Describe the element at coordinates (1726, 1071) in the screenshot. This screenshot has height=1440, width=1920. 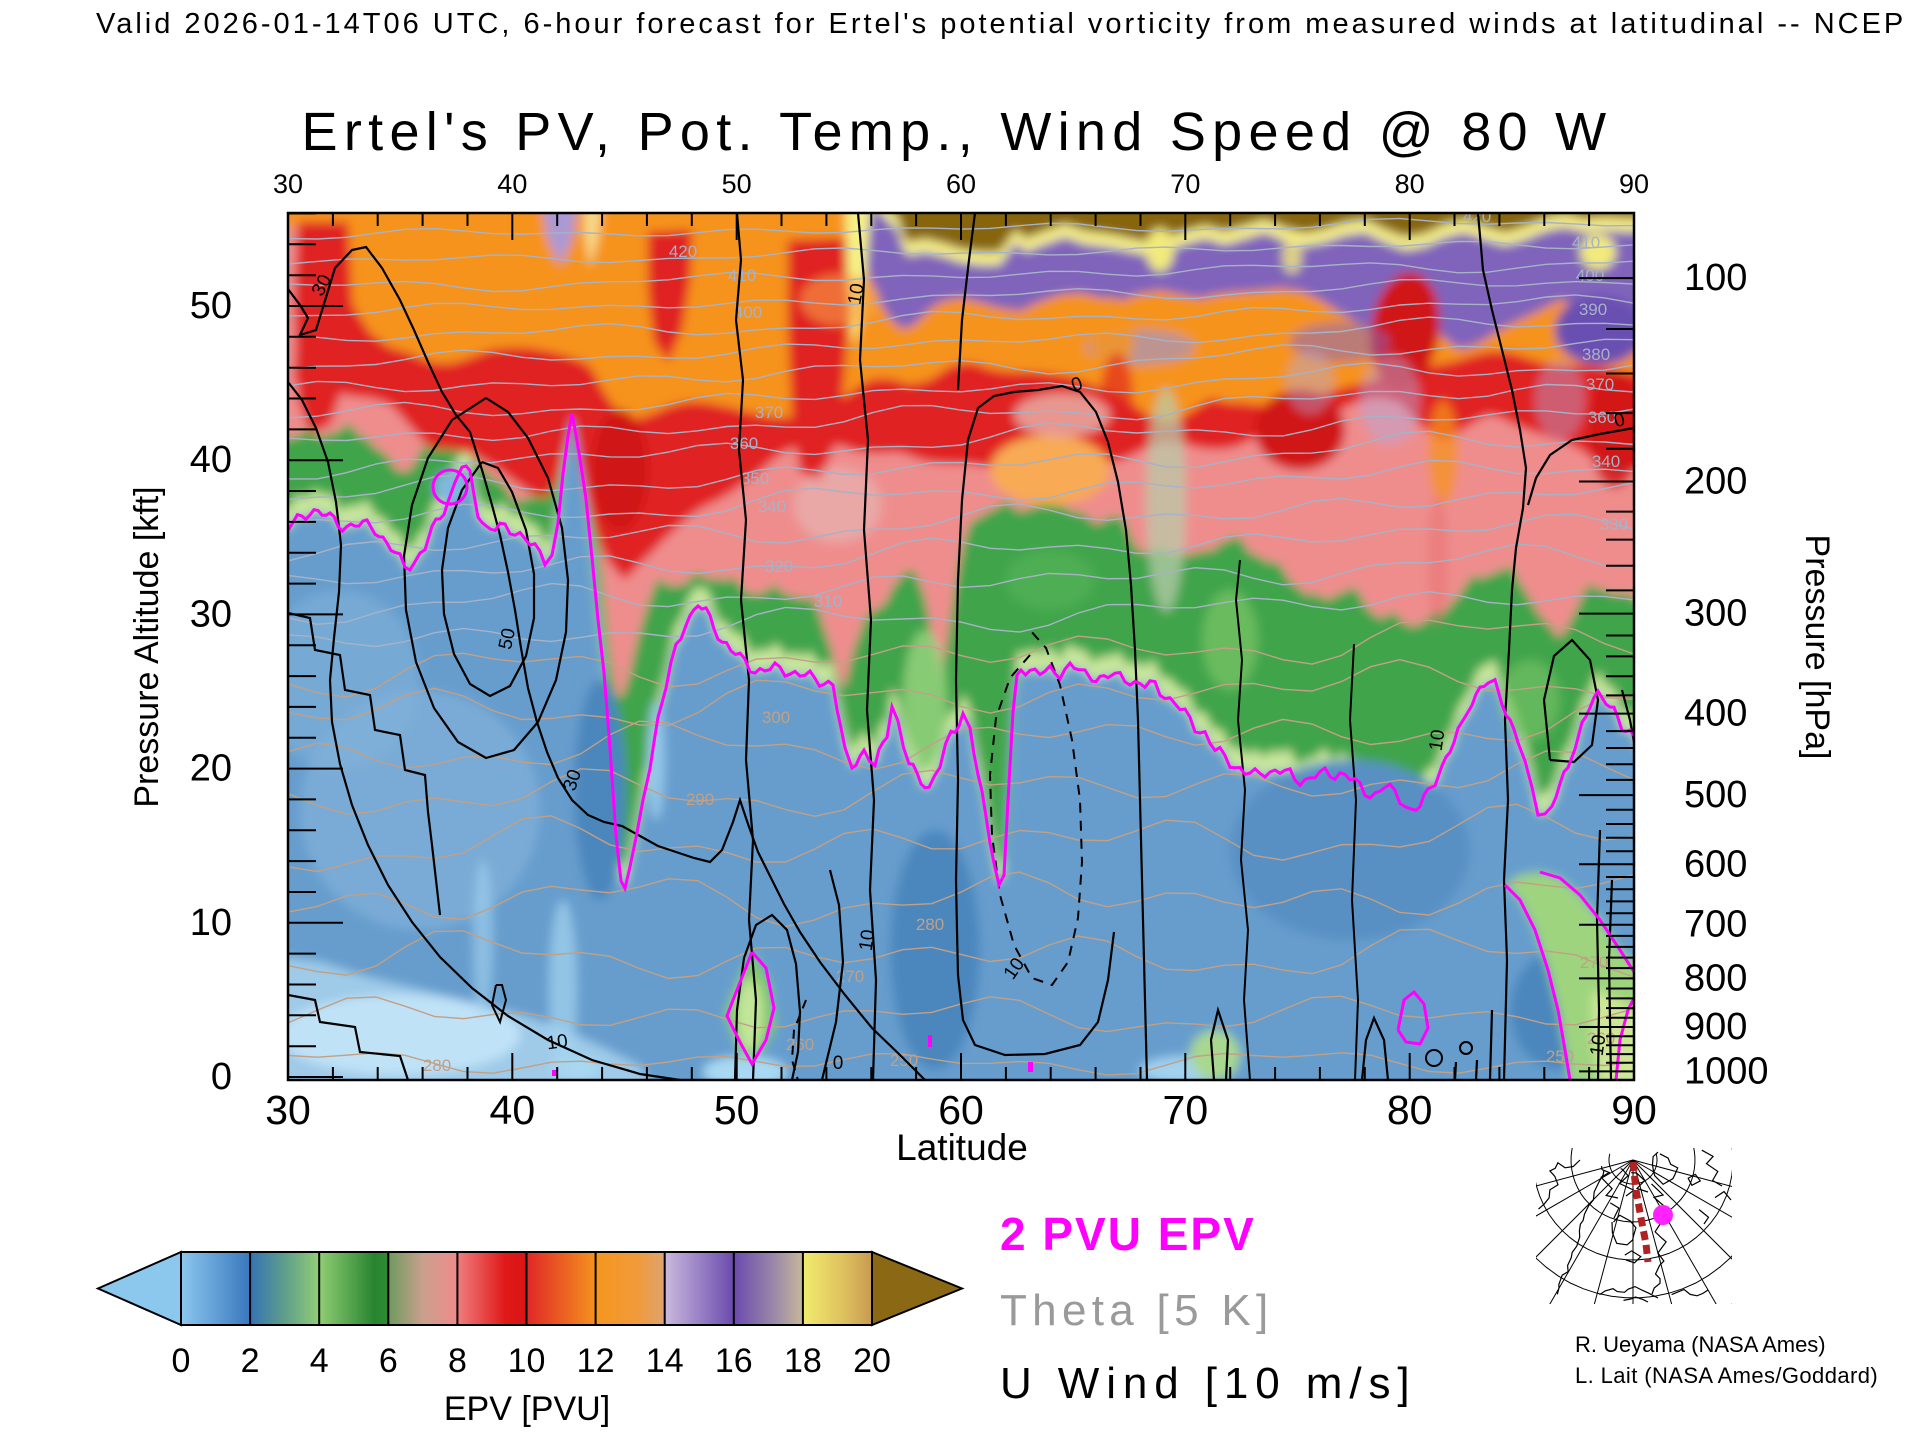
I see `svg-text: 1000` at that location.